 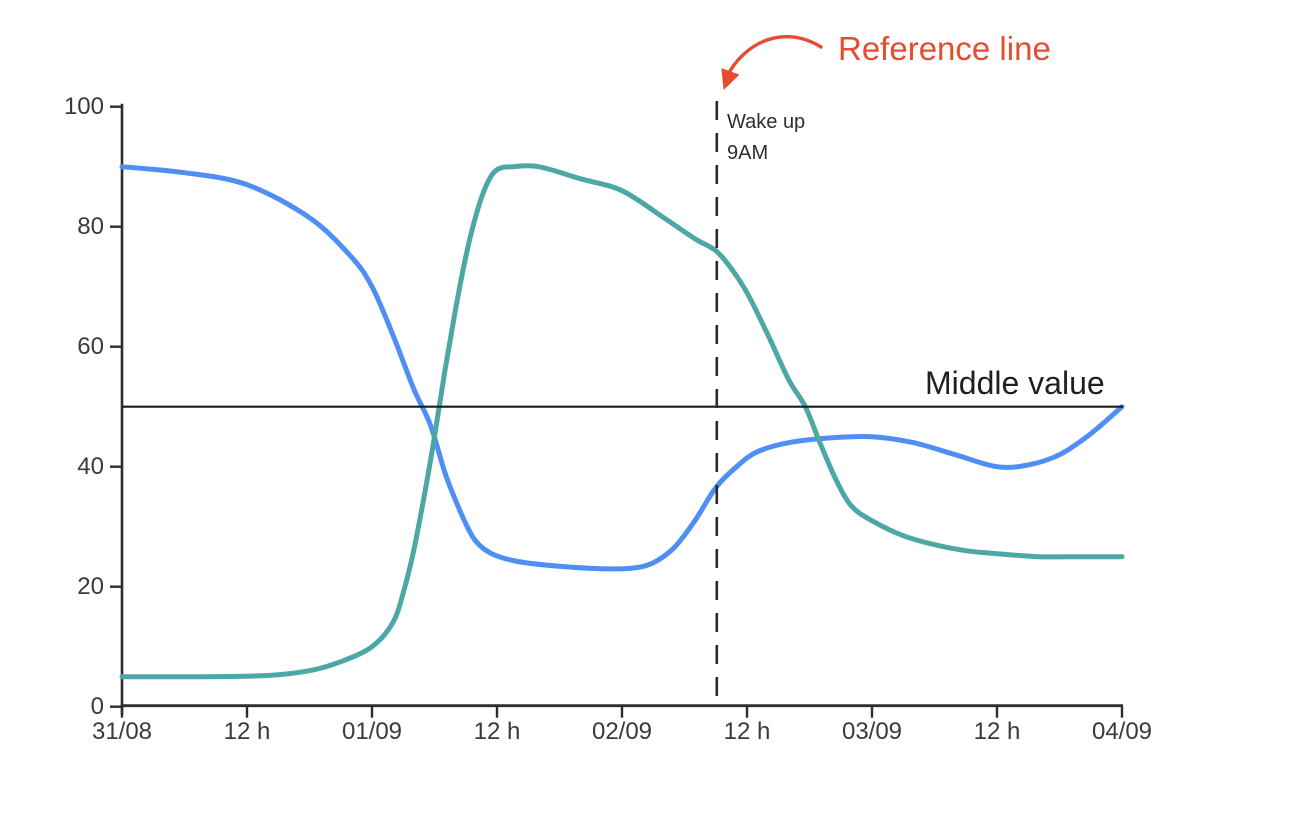 I want to click on y-tick-label: 0, so click(x=97, y=706).